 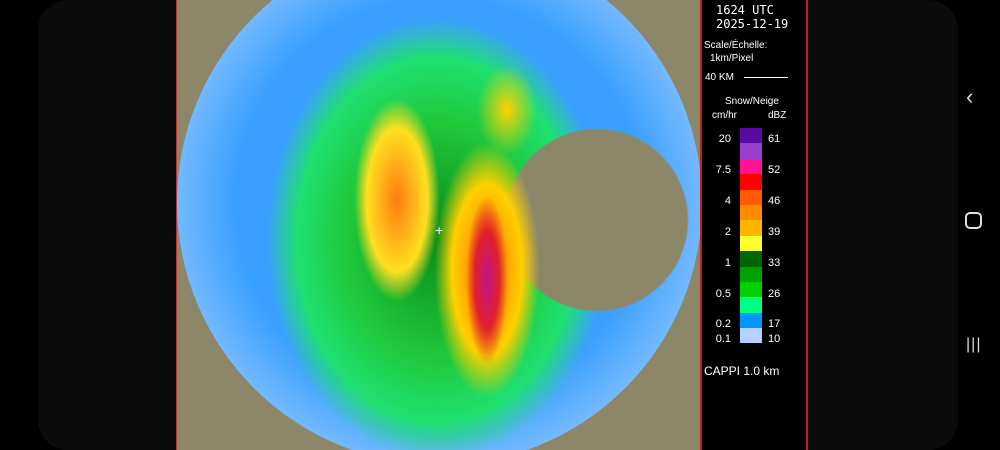 What do you see at coordinates (752, 24) in the screenshot?
I see `date: 2025-12-19` at bounding box center [752, 24].